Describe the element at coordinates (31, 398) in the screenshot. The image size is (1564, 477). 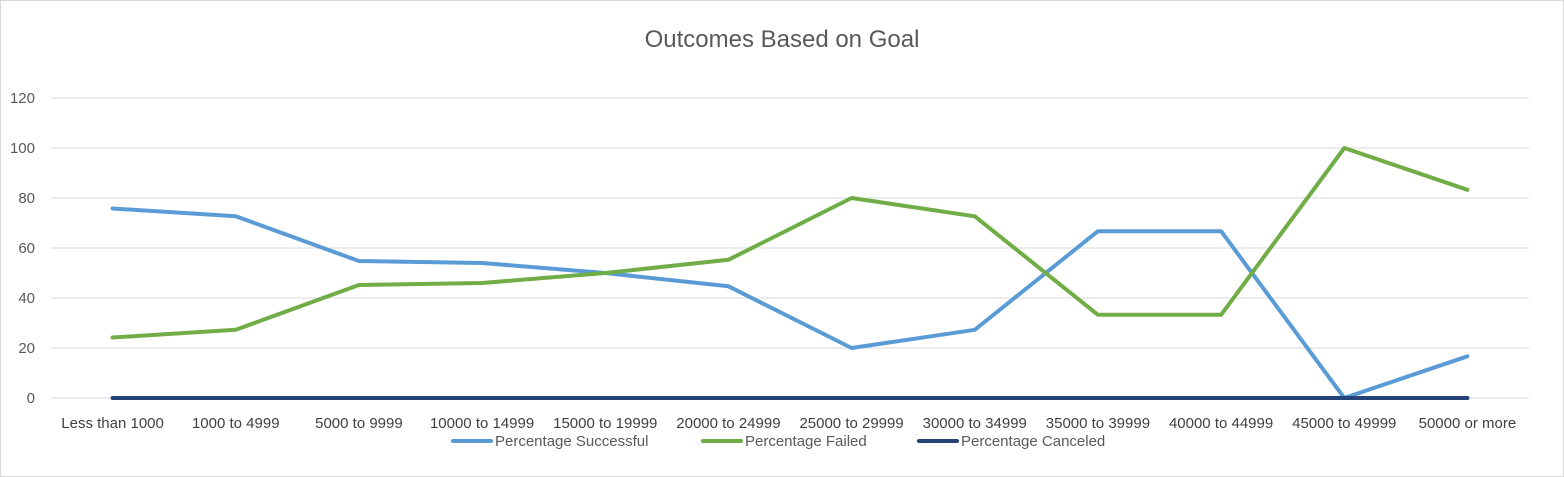
I see `y-tick-label: 0` at that location.